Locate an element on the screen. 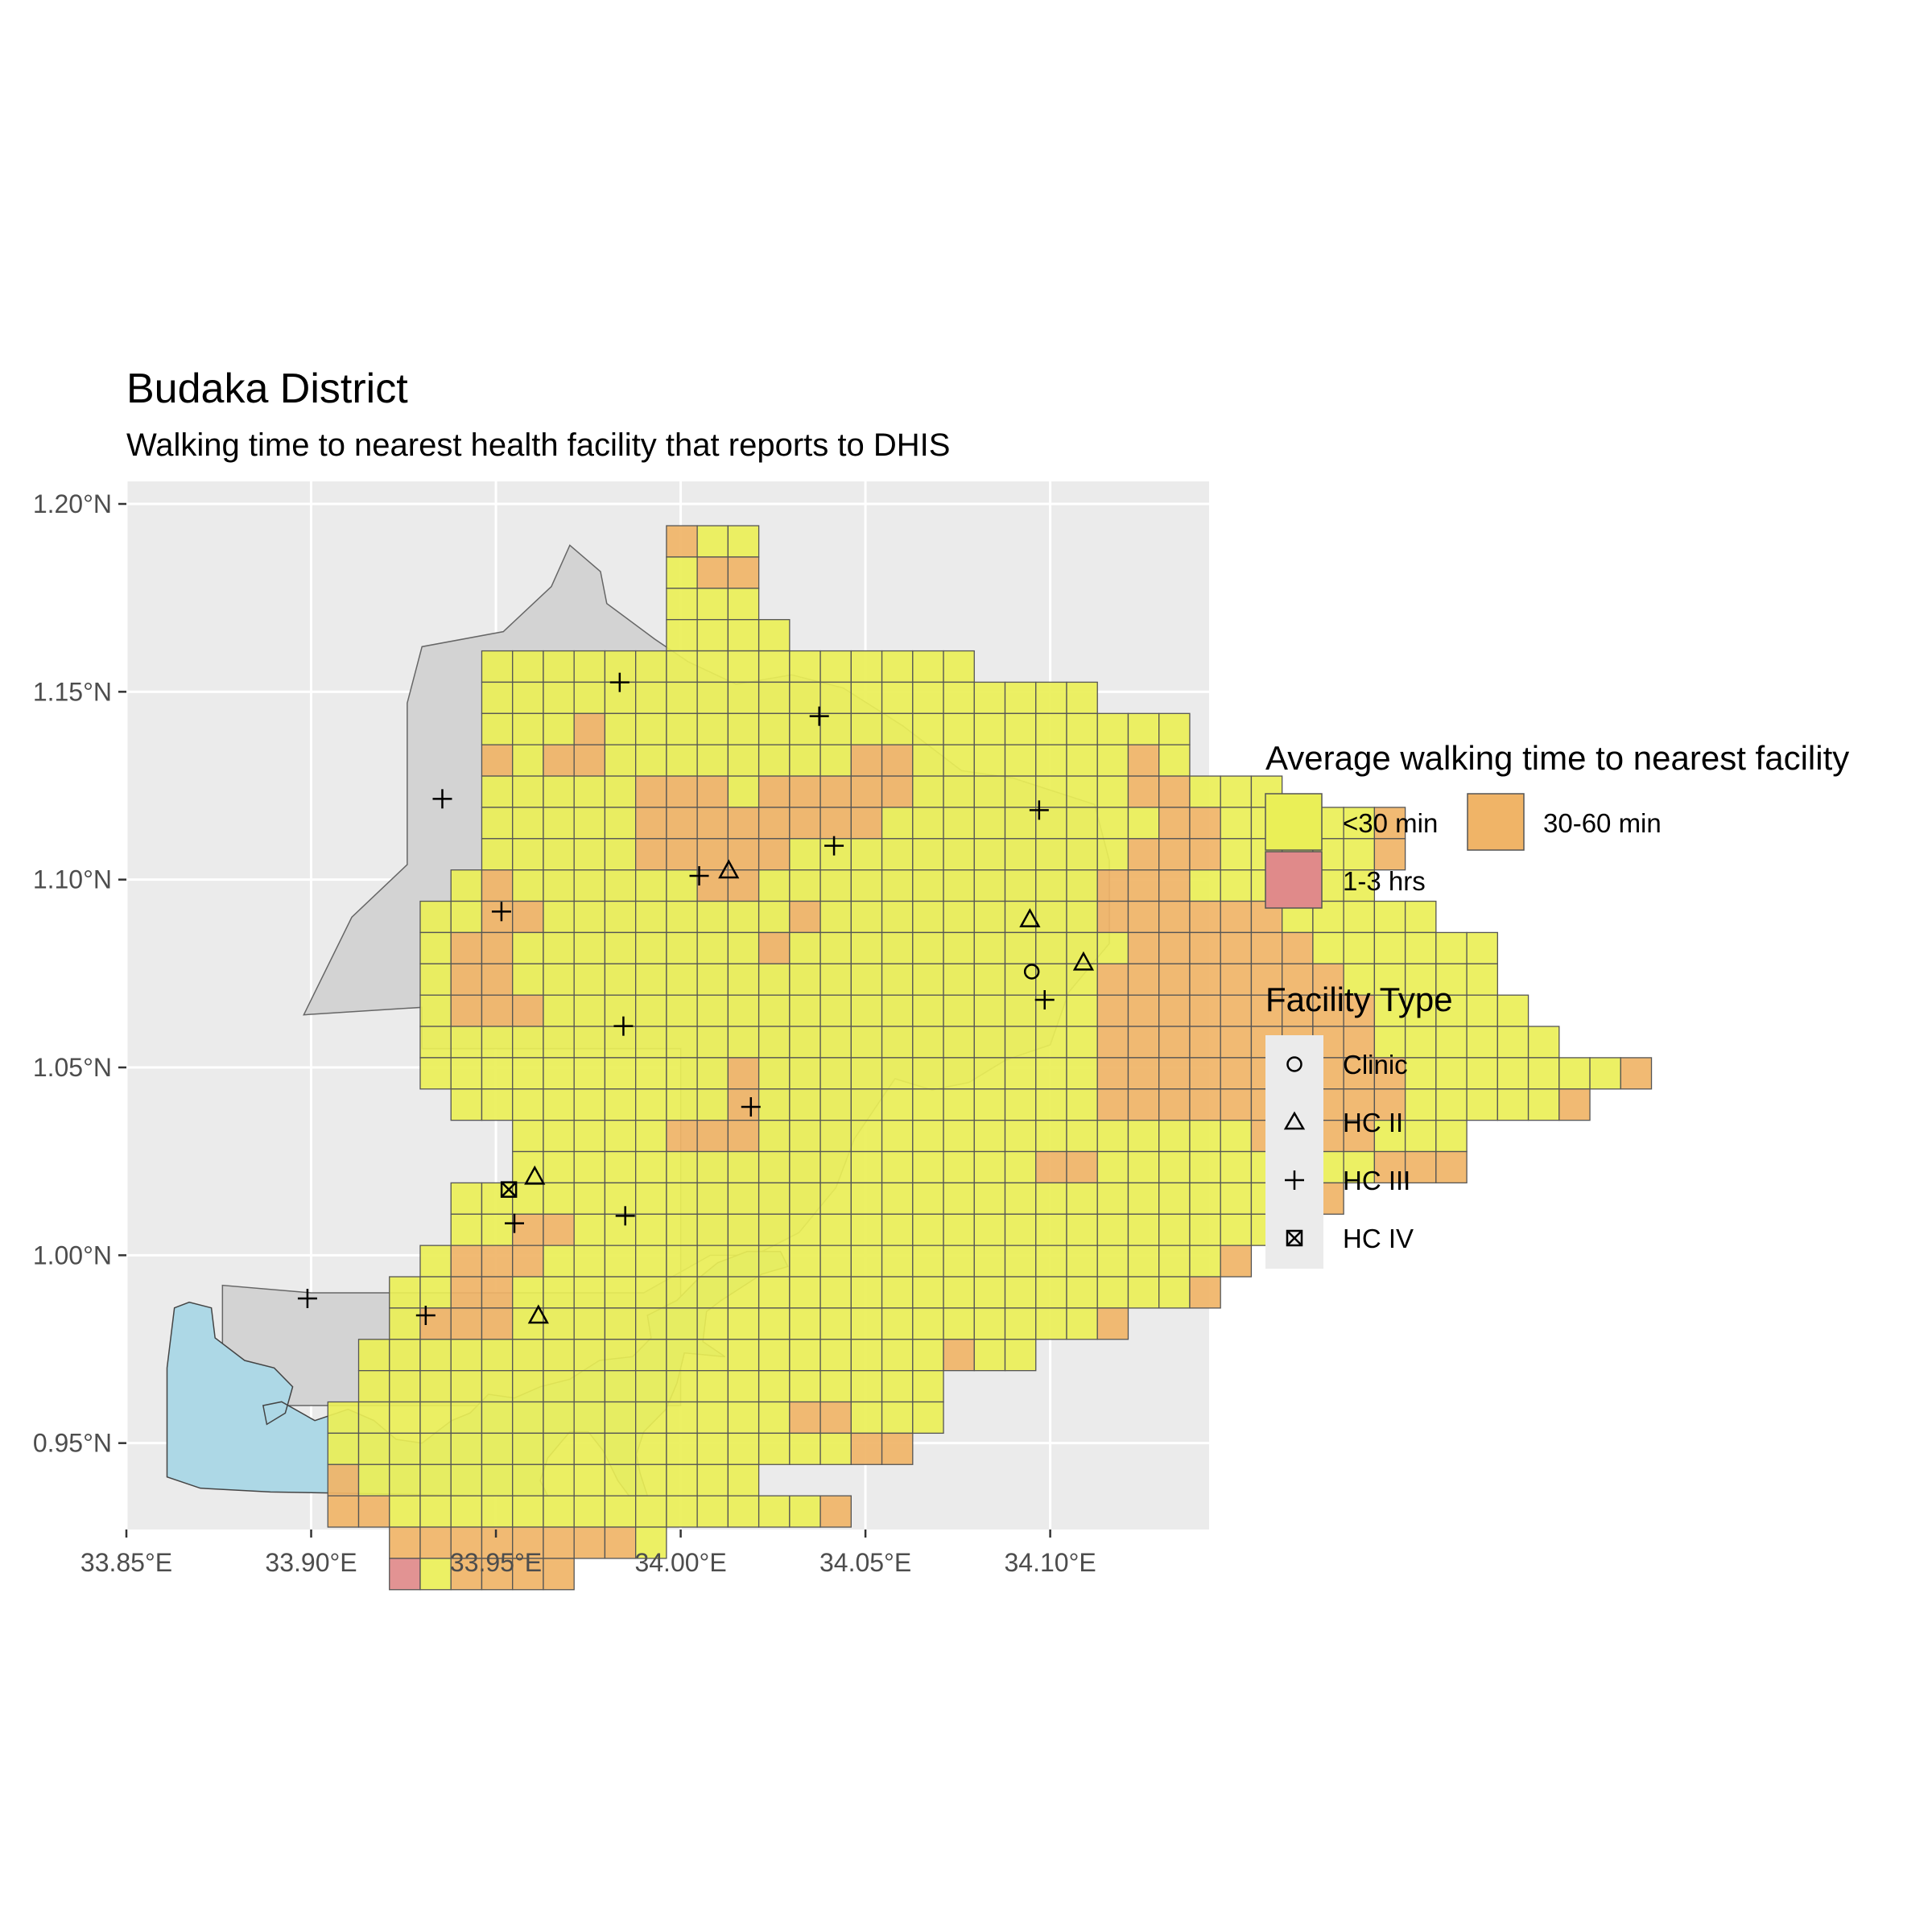 This screenshot has width=1932, height=1932. fill-legend-title: Average walking time to nearest facility is located at coordinates (1557, 758).